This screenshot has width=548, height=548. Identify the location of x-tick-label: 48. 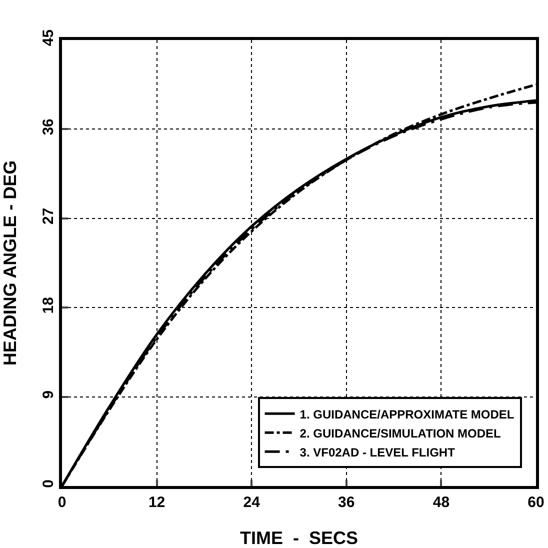
(441, 502).